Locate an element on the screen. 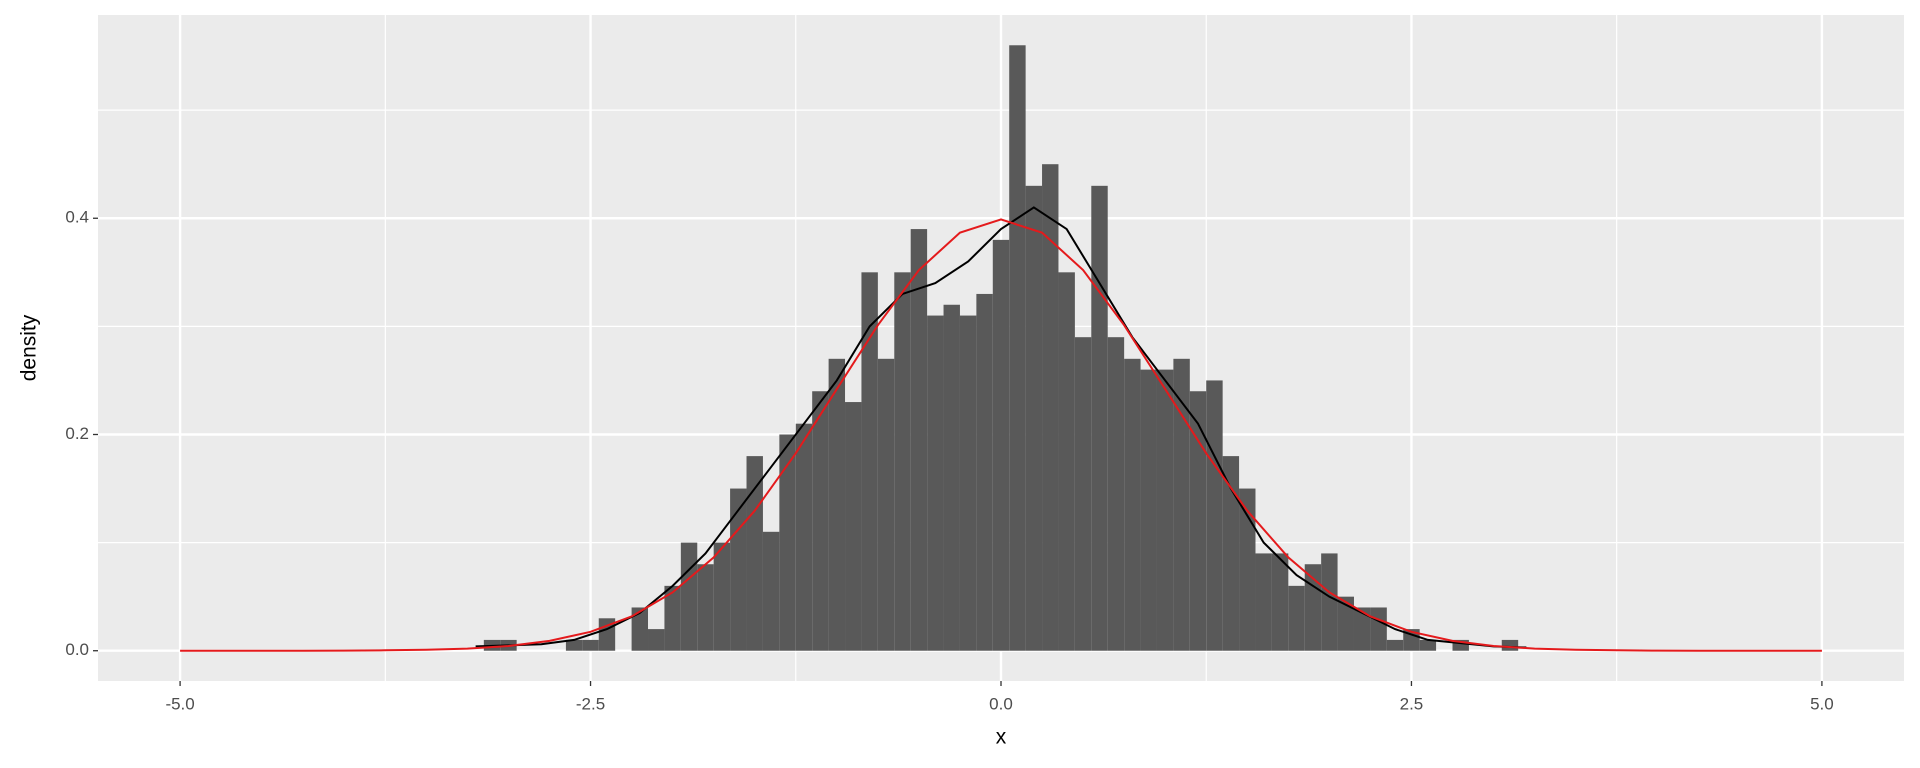 The width and height of the screenshot is (1920, 768). y-axis-title: density is located at coordinates (29, 347).